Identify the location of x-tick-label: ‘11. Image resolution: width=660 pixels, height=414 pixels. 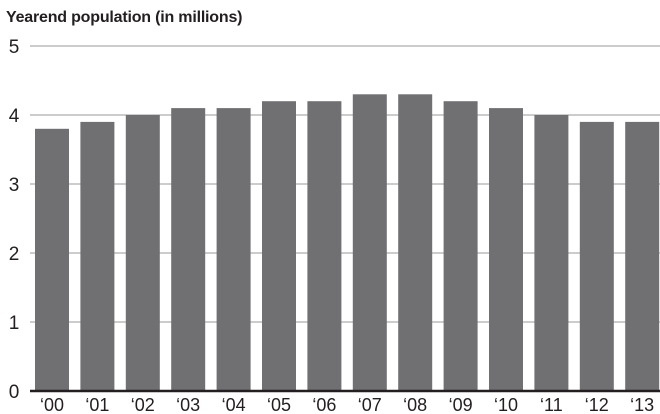
(551, 404).